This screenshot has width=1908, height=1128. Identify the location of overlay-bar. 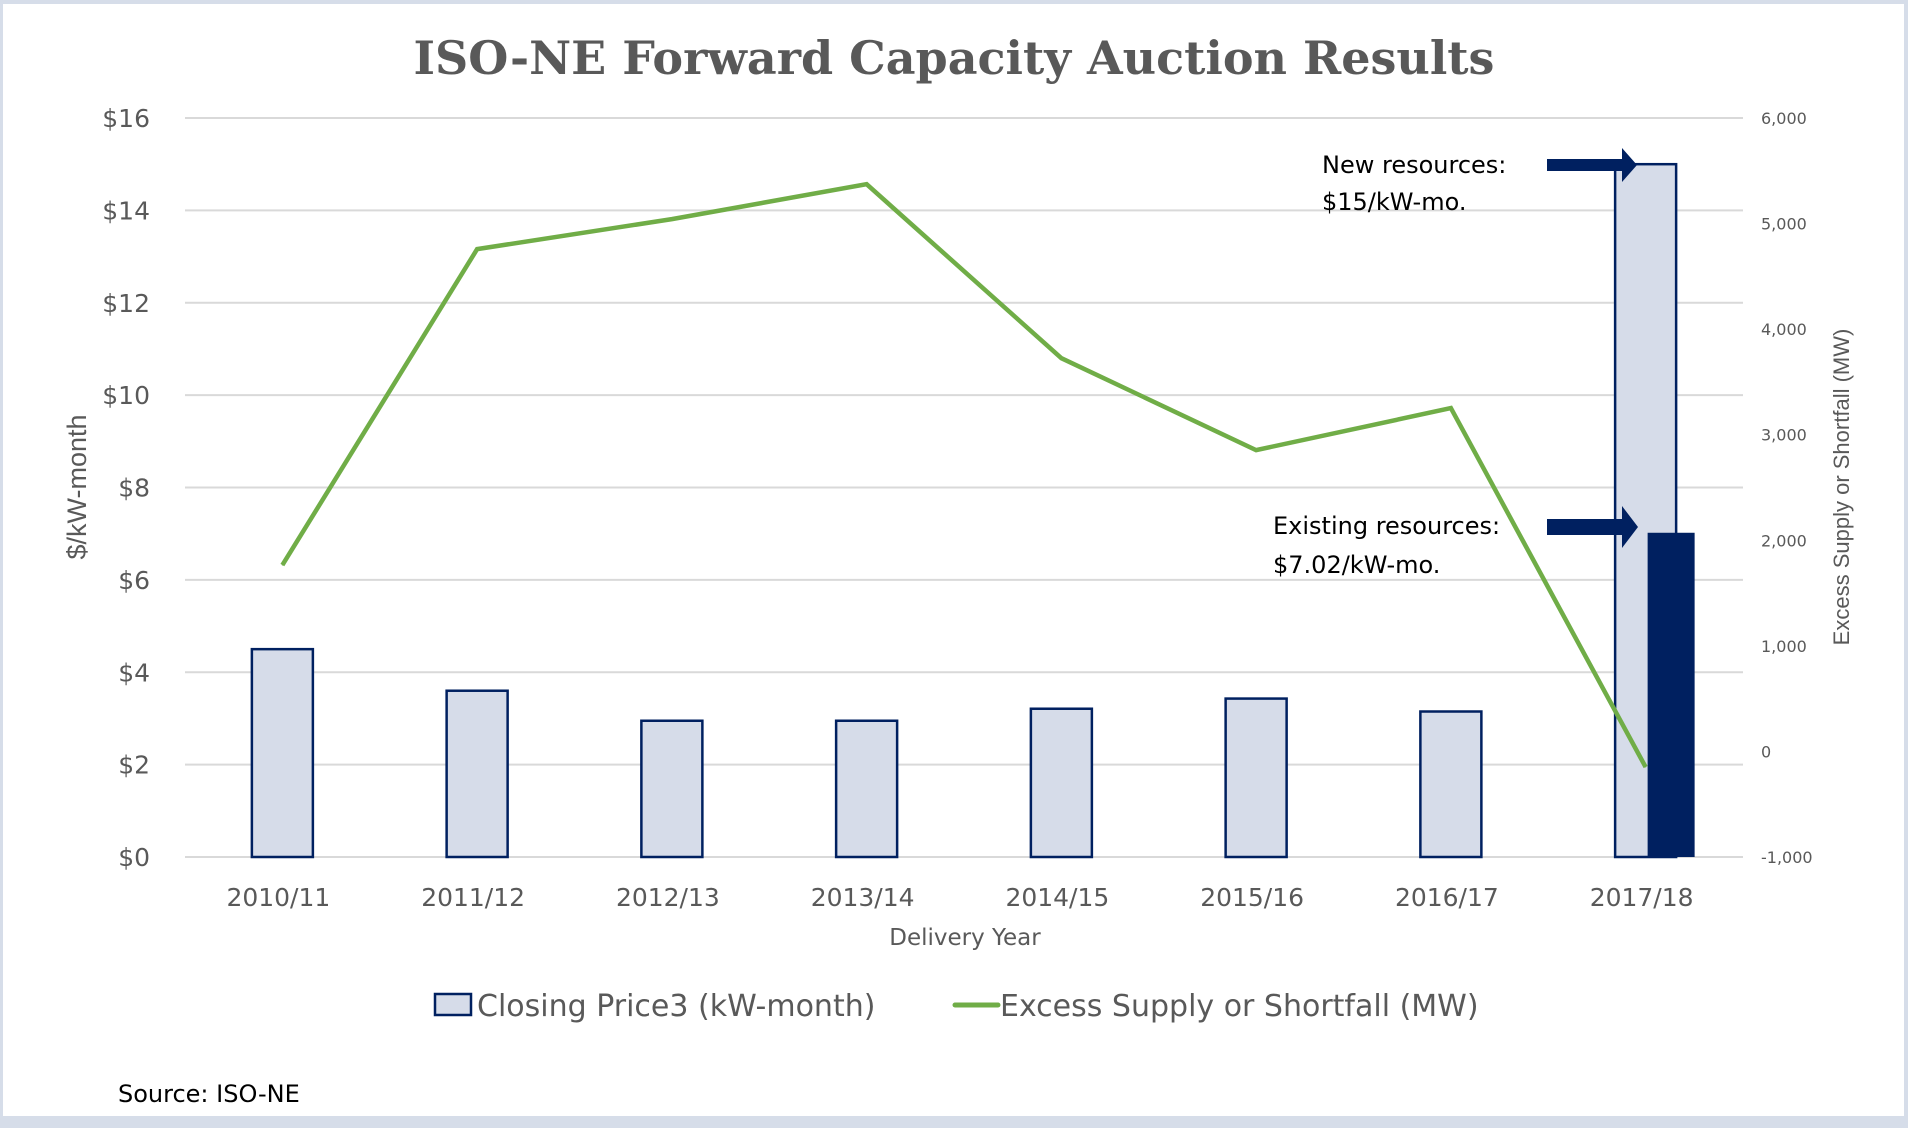
(1671, 694).